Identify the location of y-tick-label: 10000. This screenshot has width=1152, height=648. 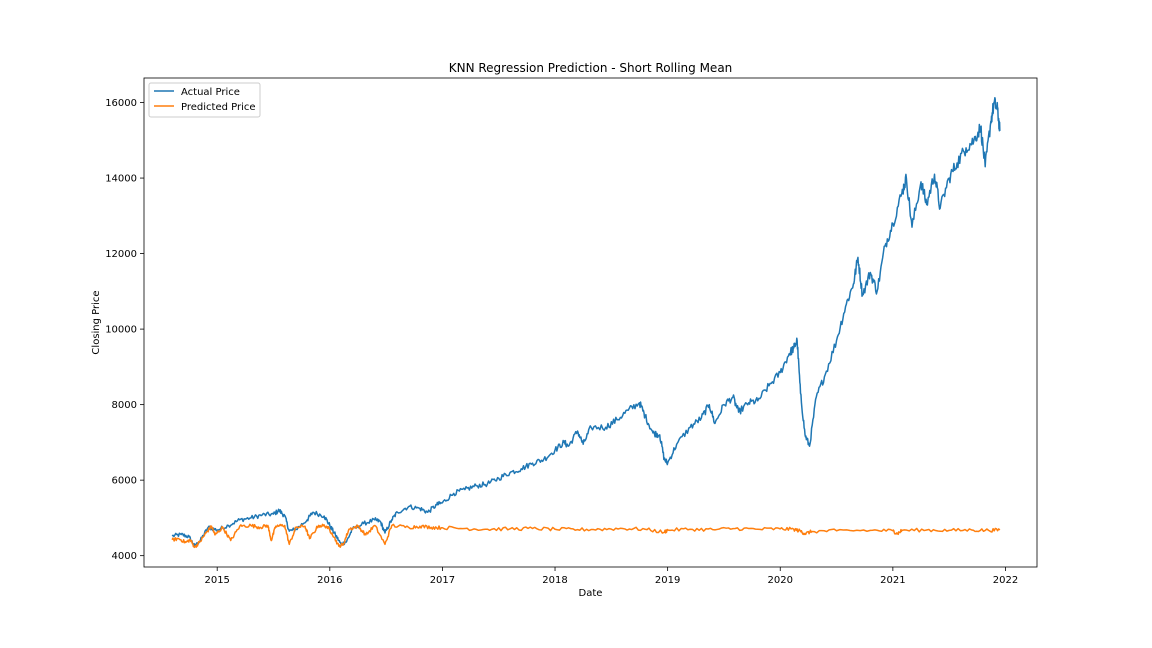
(121, 330).